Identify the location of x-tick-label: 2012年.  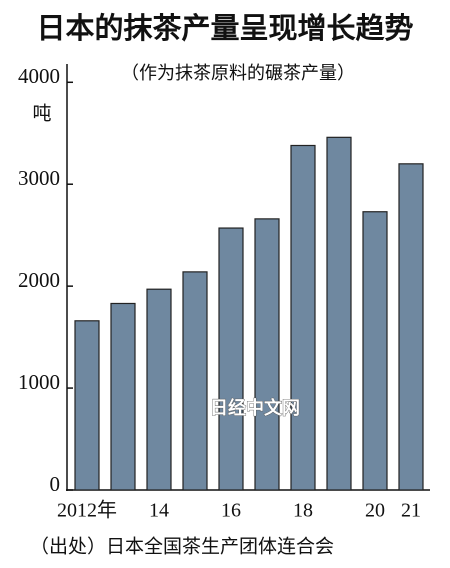
(87, 510).